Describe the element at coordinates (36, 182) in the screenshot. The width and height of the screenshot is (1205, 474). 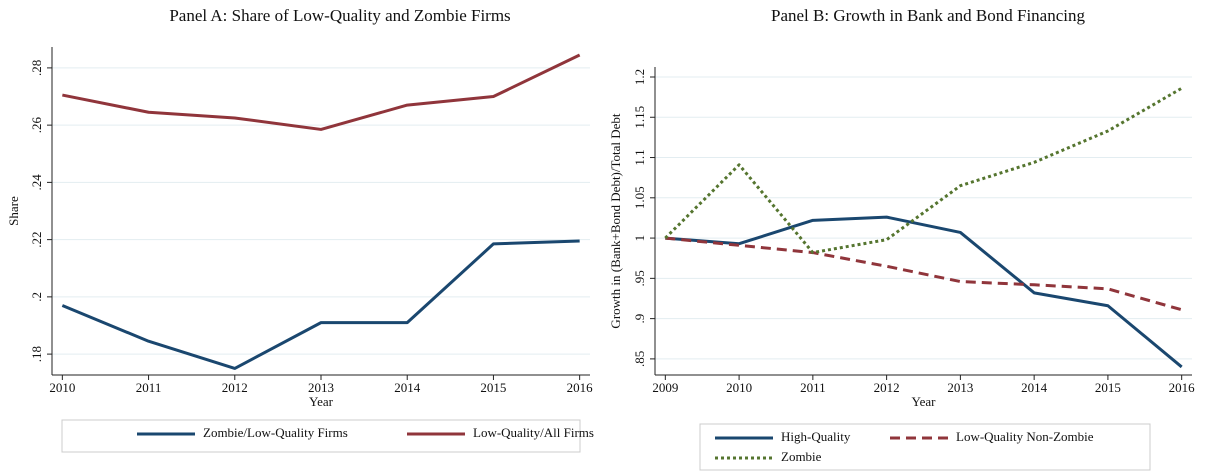
I see `y-tick-label: .24` at that location.